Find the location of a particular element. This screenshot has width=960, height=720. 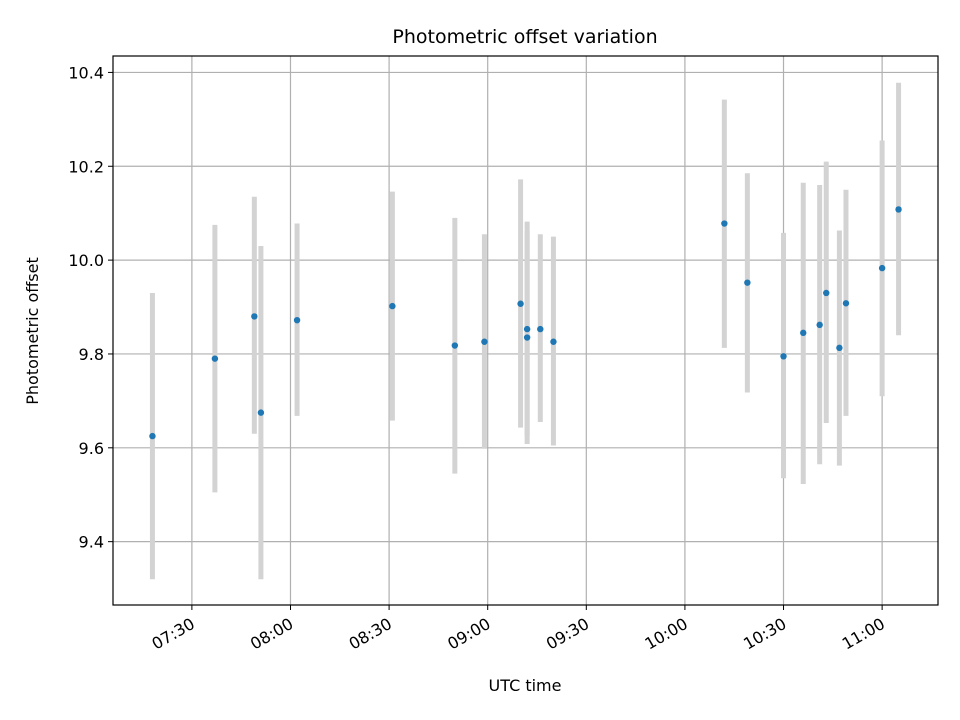

y-tick-label: 9.8 is located at coordinates (91, 354).